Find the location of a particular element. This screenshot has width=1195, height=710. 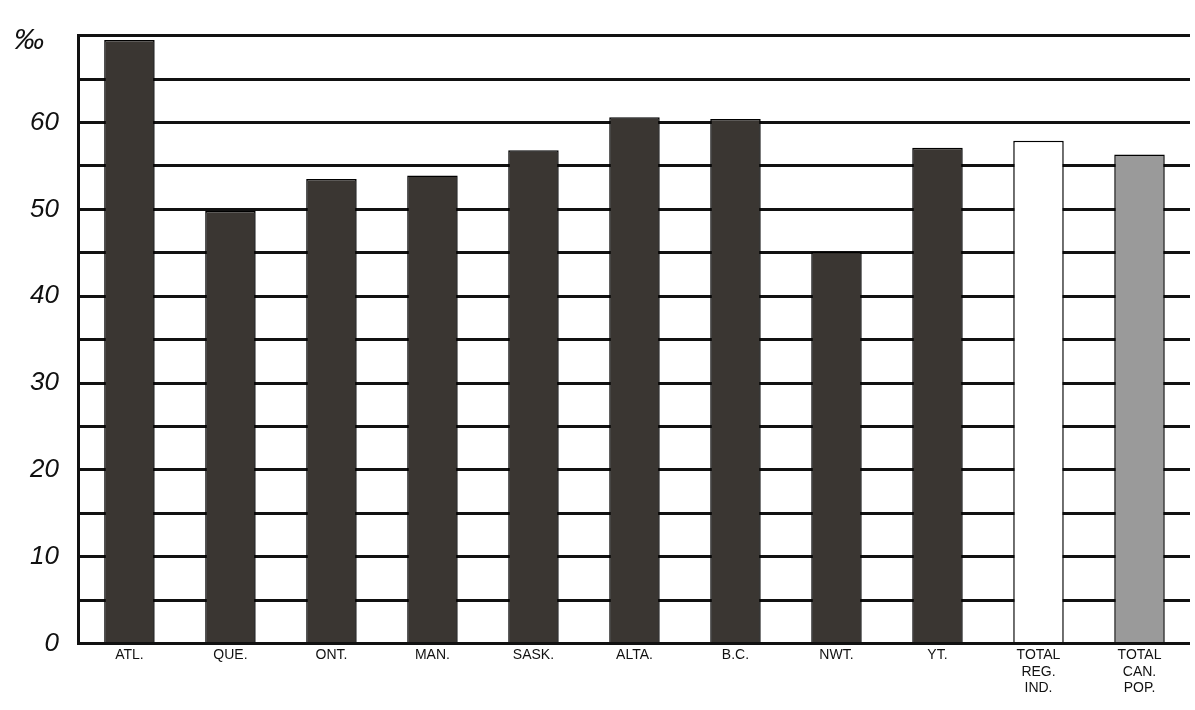

x-tick-label: TOTAL CAN. POP. is located at coordinates (1139, 670).